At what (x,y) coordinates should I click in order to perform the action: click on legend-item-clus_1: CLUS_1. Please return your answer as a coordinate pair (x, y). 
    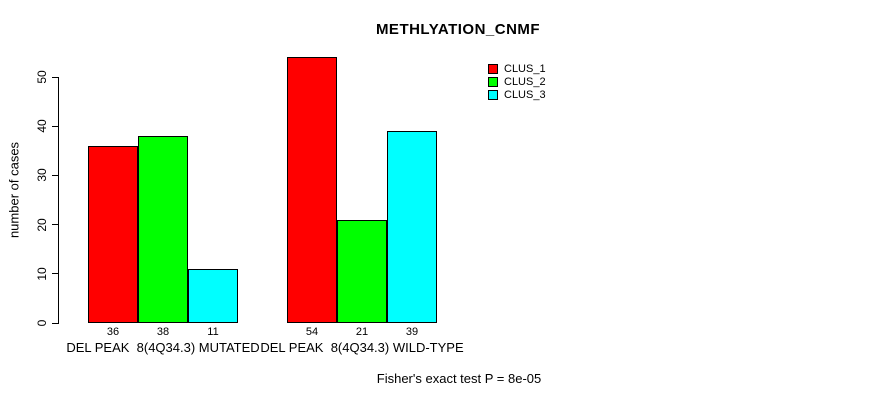
    Looking at the image, I should click on (517, 68).